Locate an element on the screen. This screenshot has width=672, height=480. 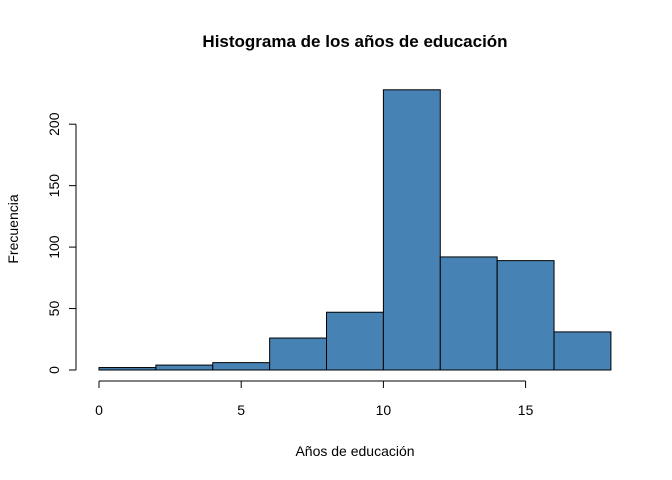
x-tick-label-10: 10 is located at coordinates (384, 410).